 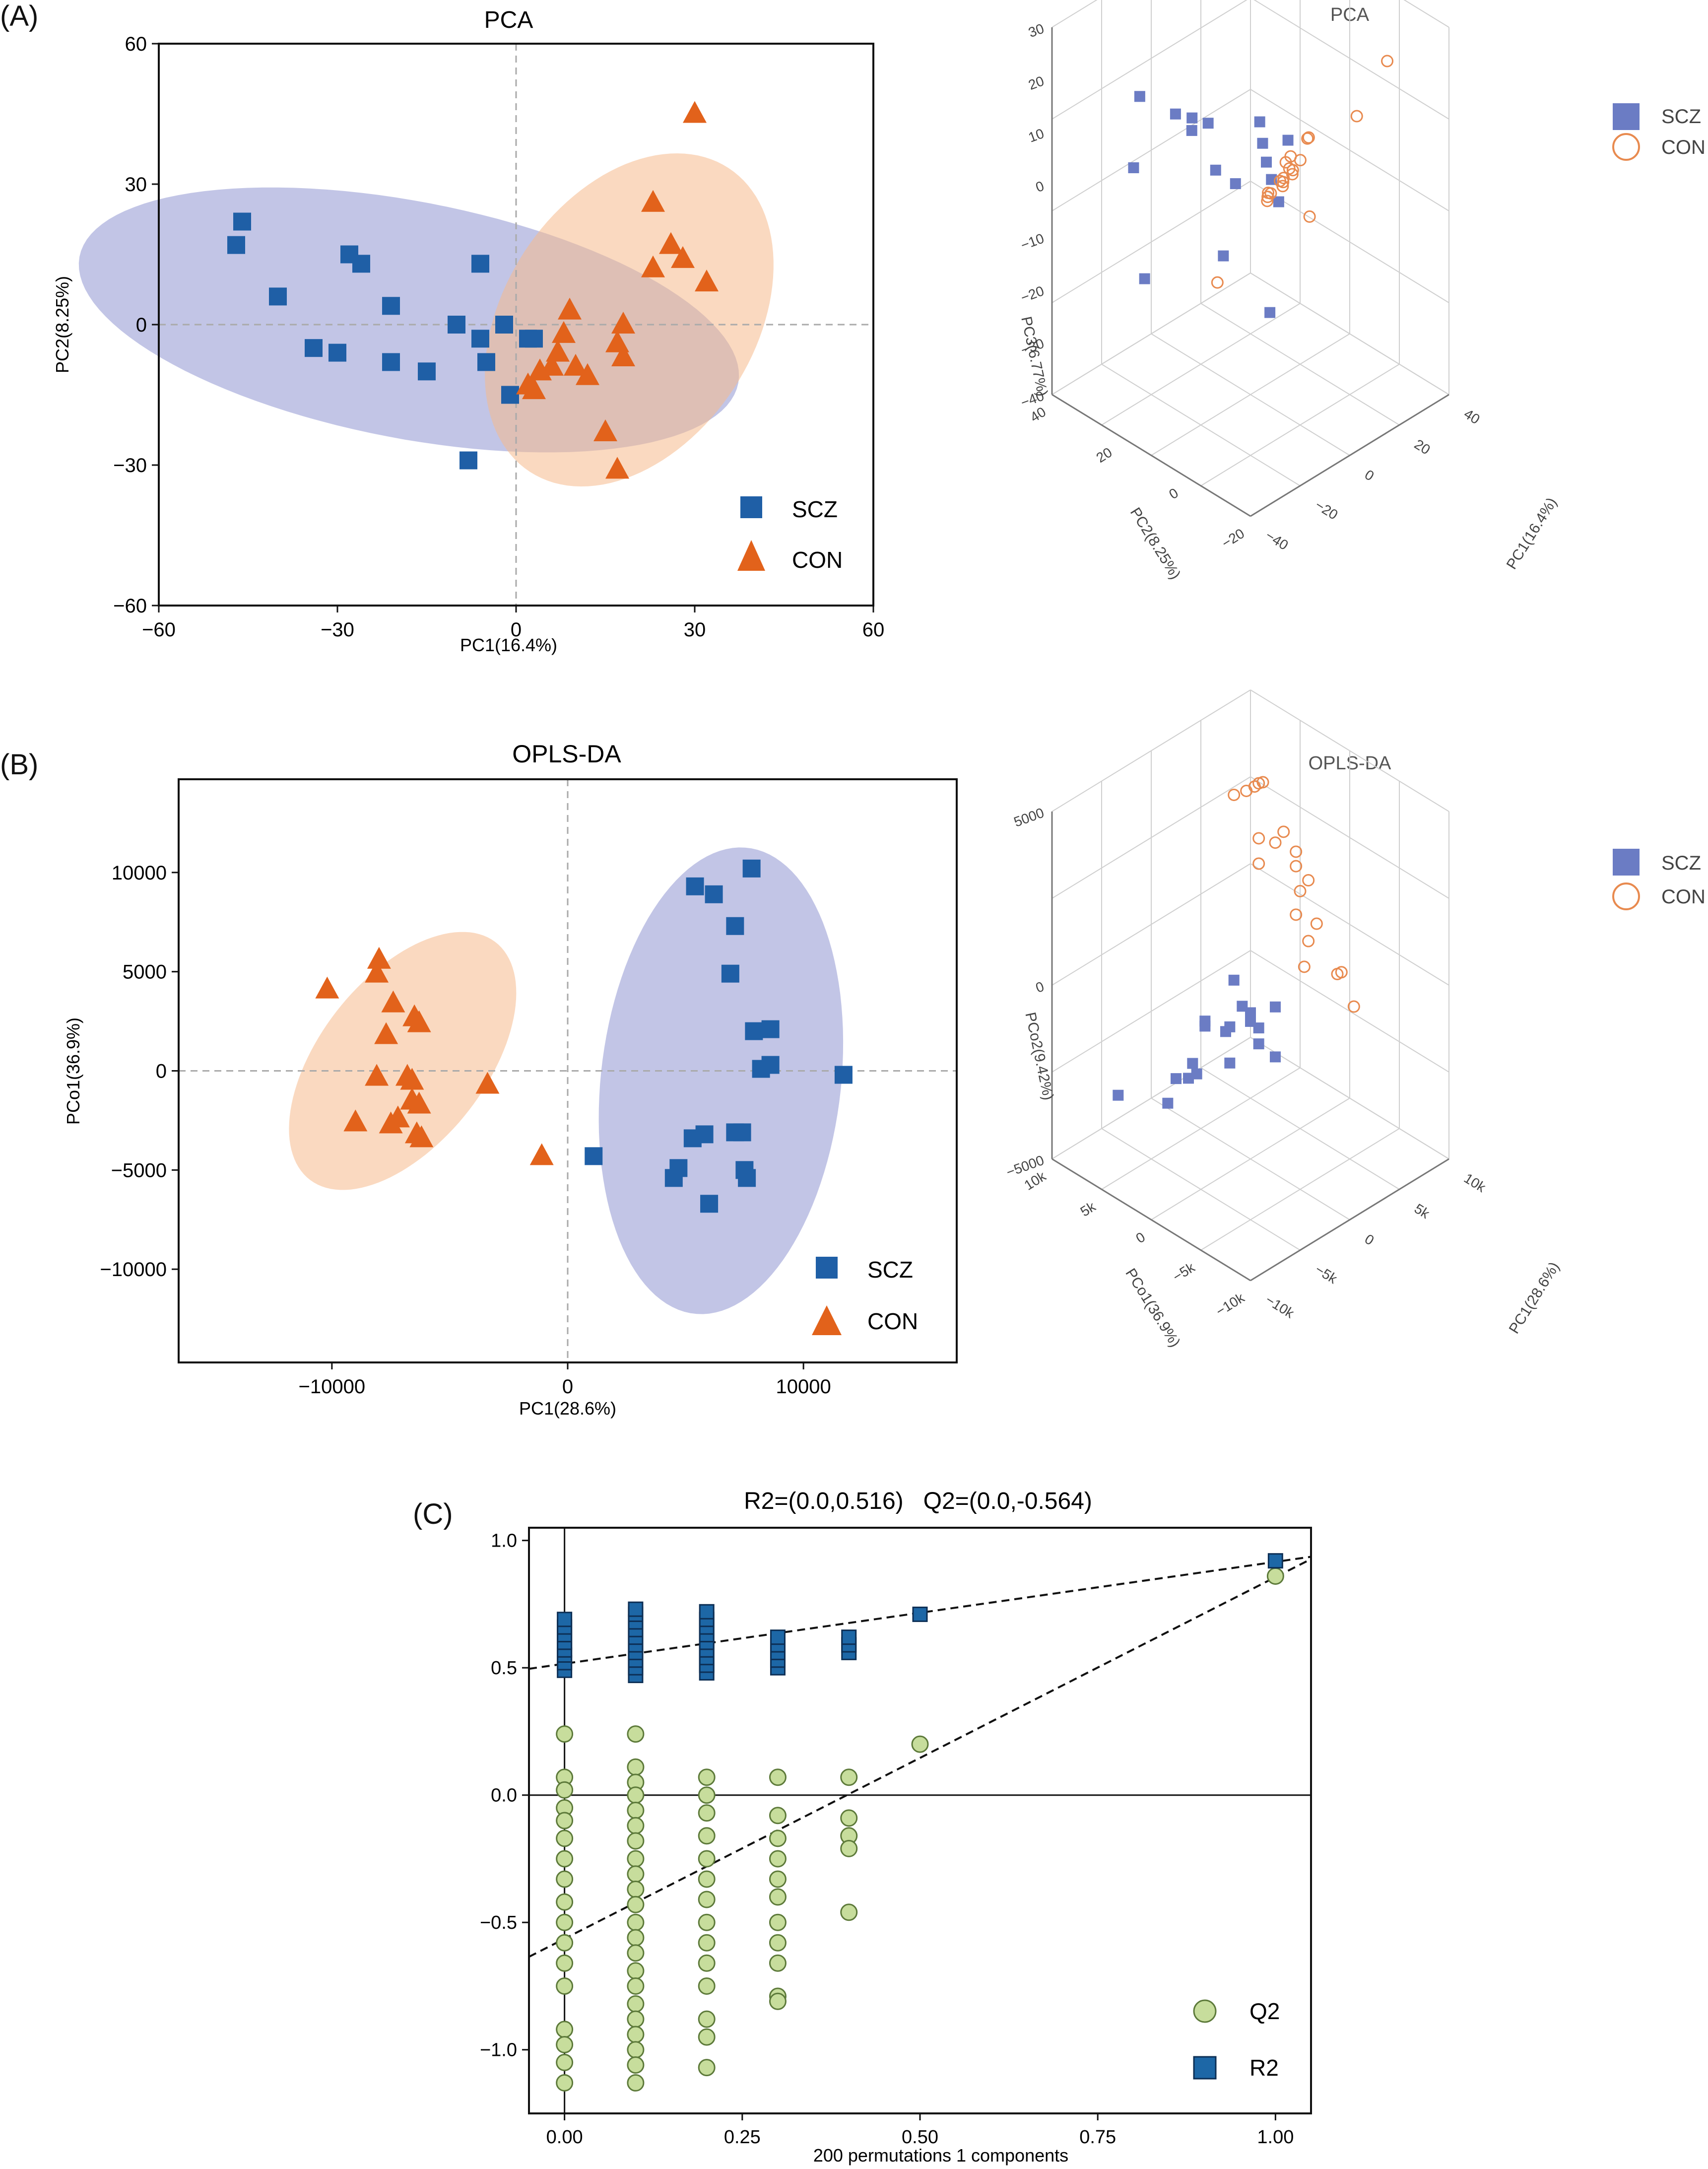 I want to click on pca-3d-axis-line, so click(x=1349, y=455).